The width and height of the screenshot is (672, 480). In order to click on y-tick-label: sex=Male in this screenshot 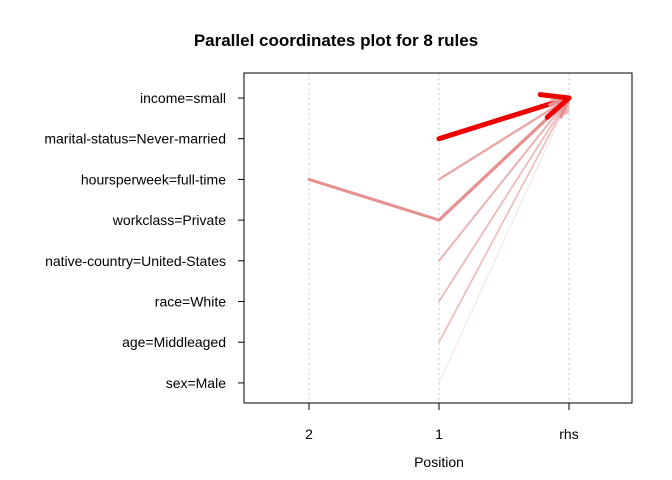, I will do `click(196, 383)`.